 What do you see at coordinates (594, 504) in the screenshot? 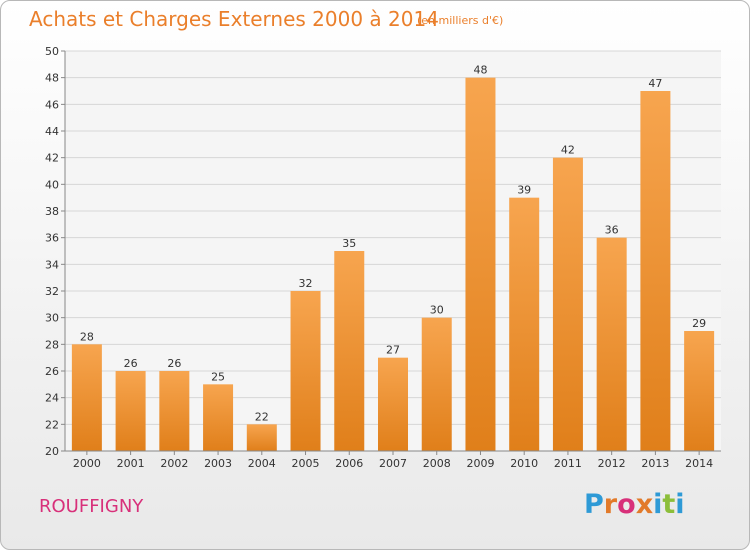
I see `logo-letter: P` at bounding box center [594, 504].